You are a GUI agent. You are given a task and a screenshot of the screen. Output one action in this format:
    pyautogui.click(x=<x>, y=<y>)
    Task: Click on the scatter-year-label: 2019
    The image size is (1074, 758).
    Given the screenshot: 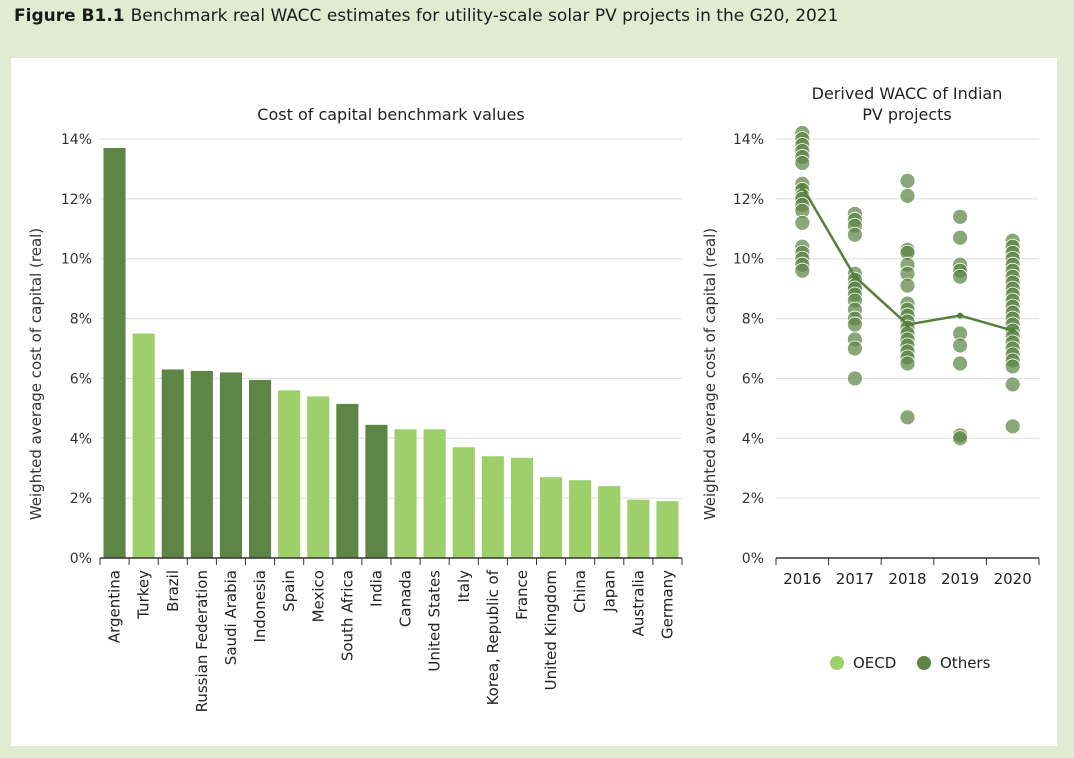 What is the action you would take?
    pyautogui.click(x=960, y=579)
    